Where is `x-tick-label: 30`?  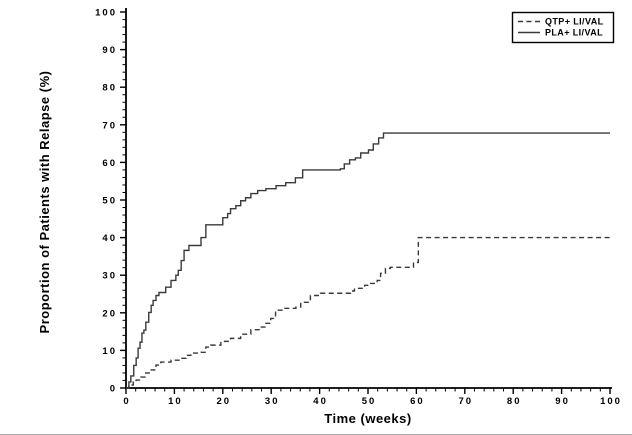 x-tick-label: 30 is located at coordinates (272, 401).